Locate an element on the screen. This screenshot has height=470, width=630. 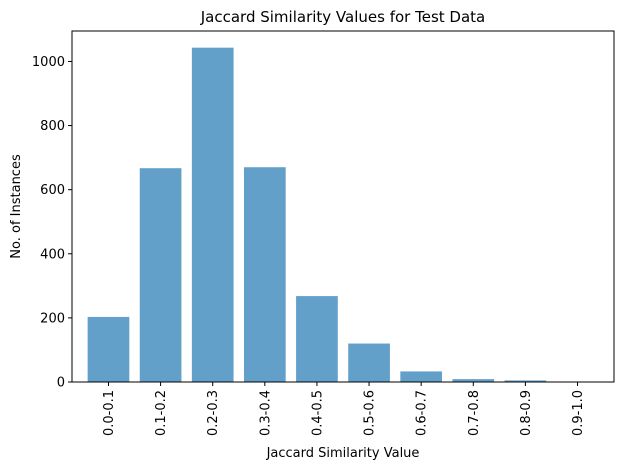
y-axis-label: No. of Instances is located at coordinates (16, 206).